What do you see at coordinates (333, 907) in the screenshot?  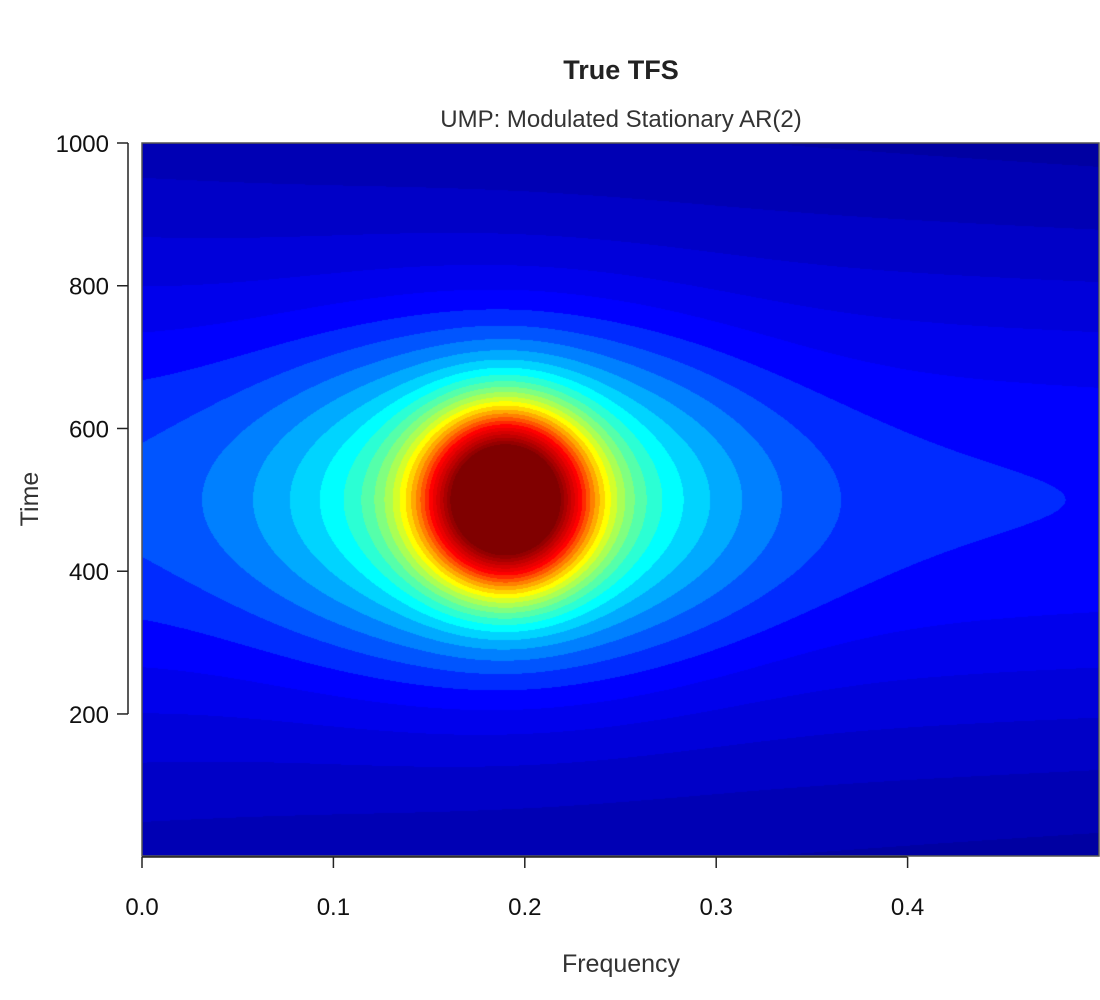 I see `x-tick-label: 0.1` at bounding box center [333, 907].